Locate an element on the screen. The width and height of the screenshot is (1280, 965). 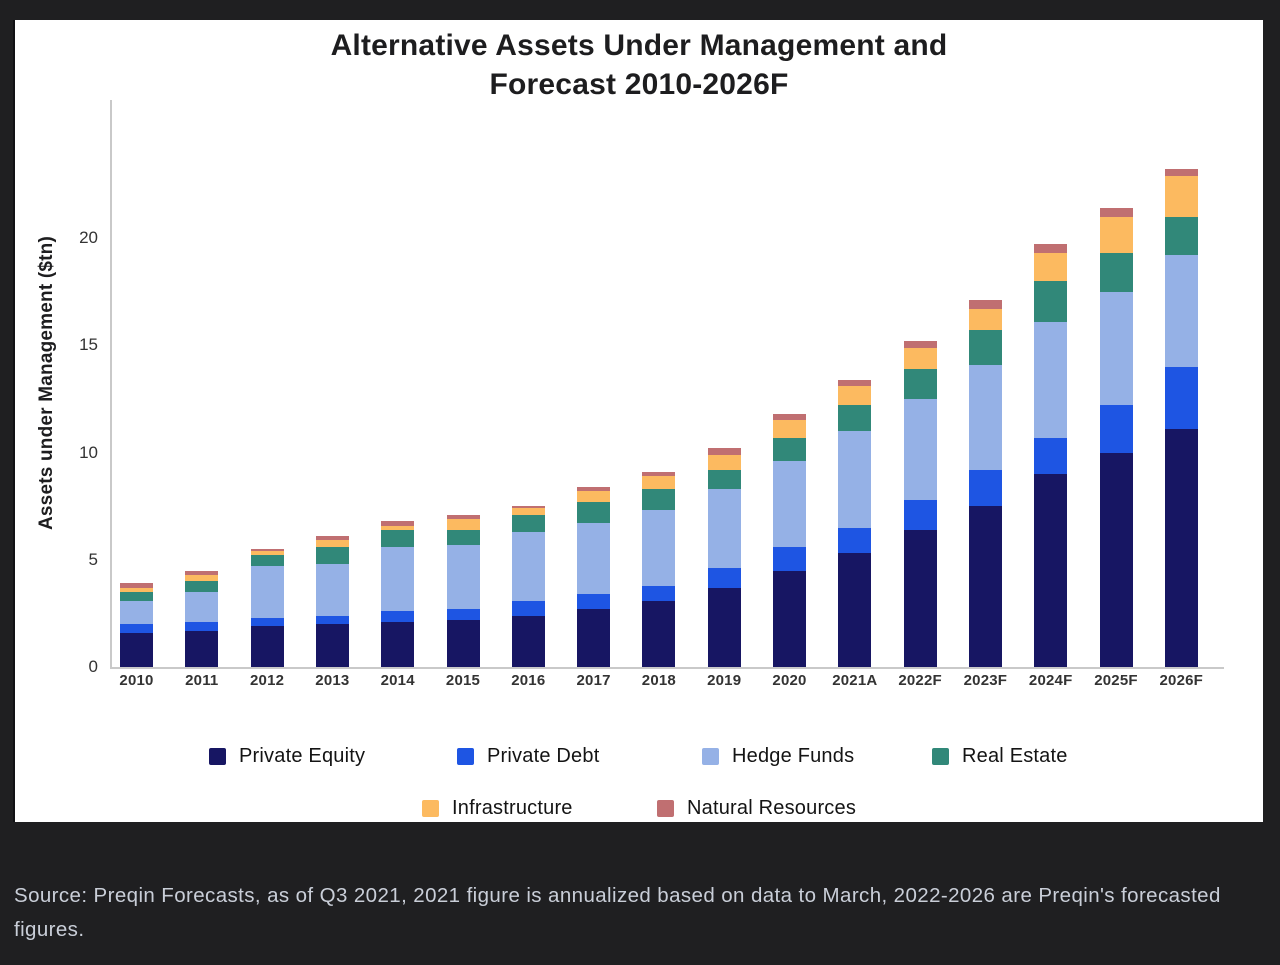
bar-2018 is located at coordinates (659, 569).